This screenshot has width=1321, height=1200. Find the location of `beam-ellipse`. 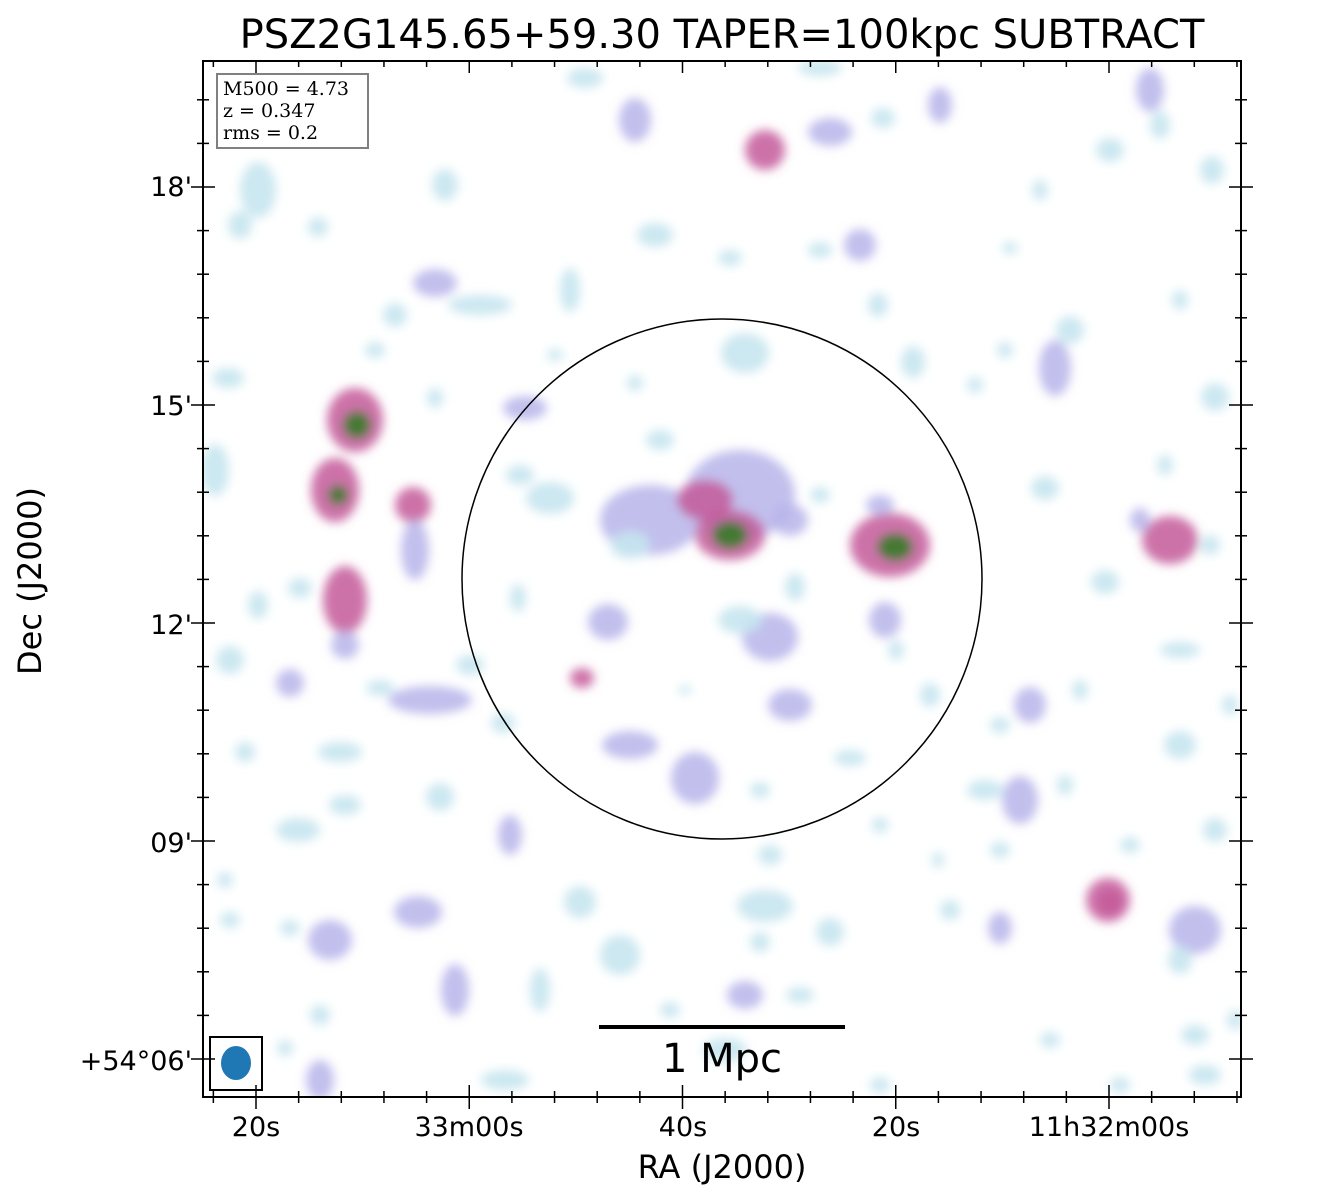

beam-ellipse is located at coordinates (236, 1063).